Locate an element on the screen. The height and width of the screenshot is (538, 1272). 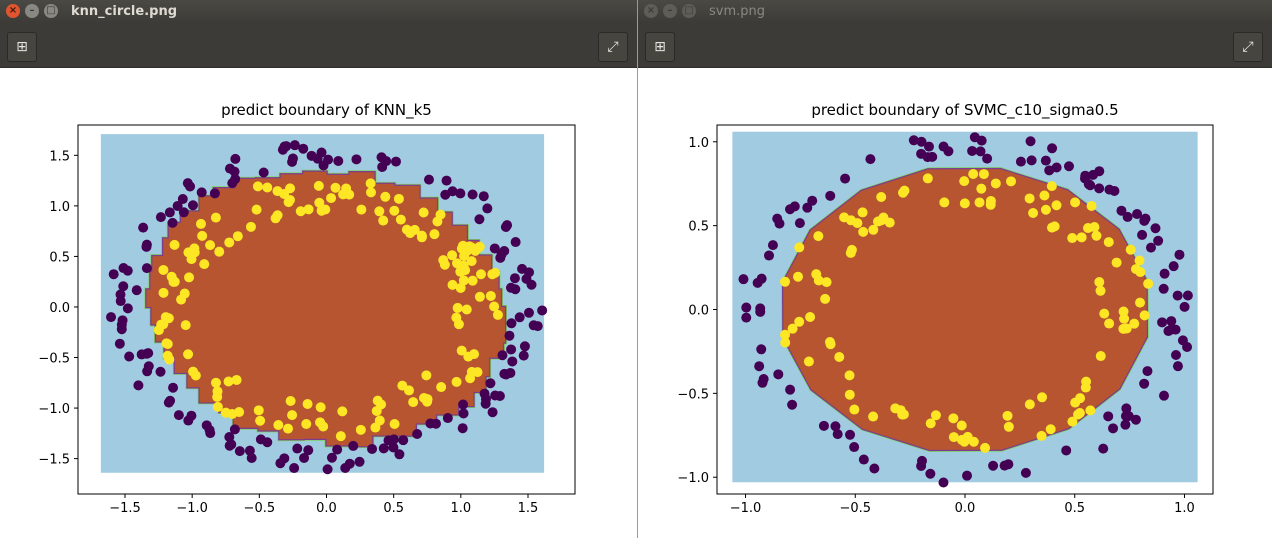
x-tick-label: −1.5 is located at coordinates (125, 508).